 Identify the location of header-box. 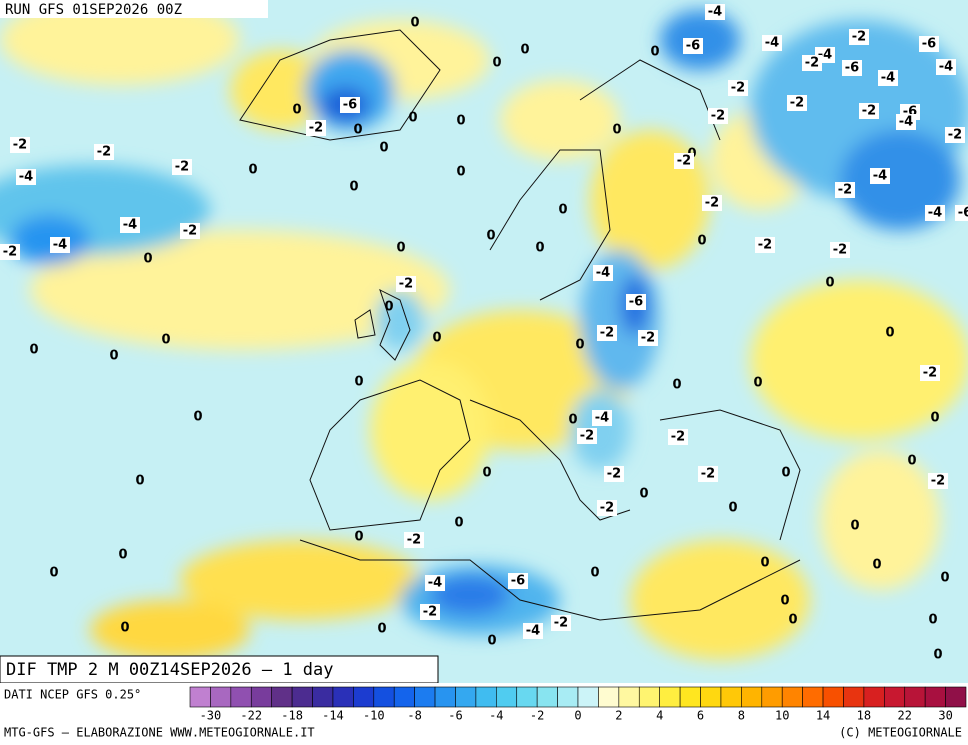
(134, 9).